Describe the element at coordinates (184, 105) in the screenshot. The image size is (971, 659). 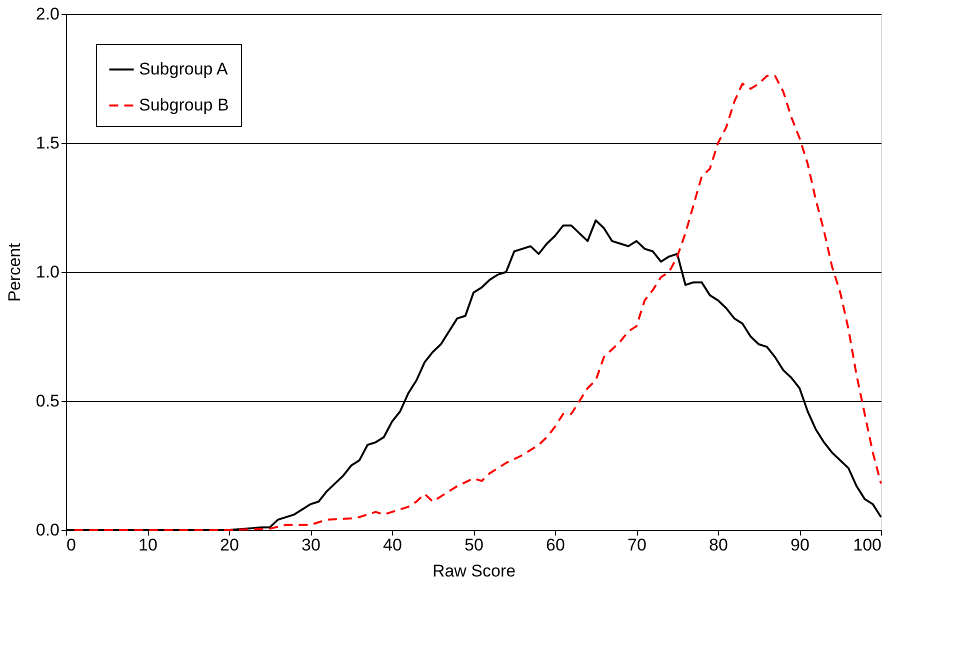
I see `legend-label: Subgroup B` at that location.